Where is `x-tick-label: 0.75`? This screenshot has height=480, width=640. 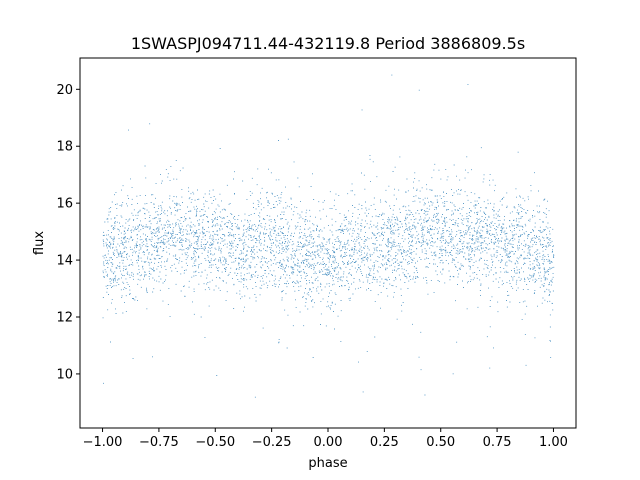
x-tick-label: 0.75 is located at coordinates (497, 442).